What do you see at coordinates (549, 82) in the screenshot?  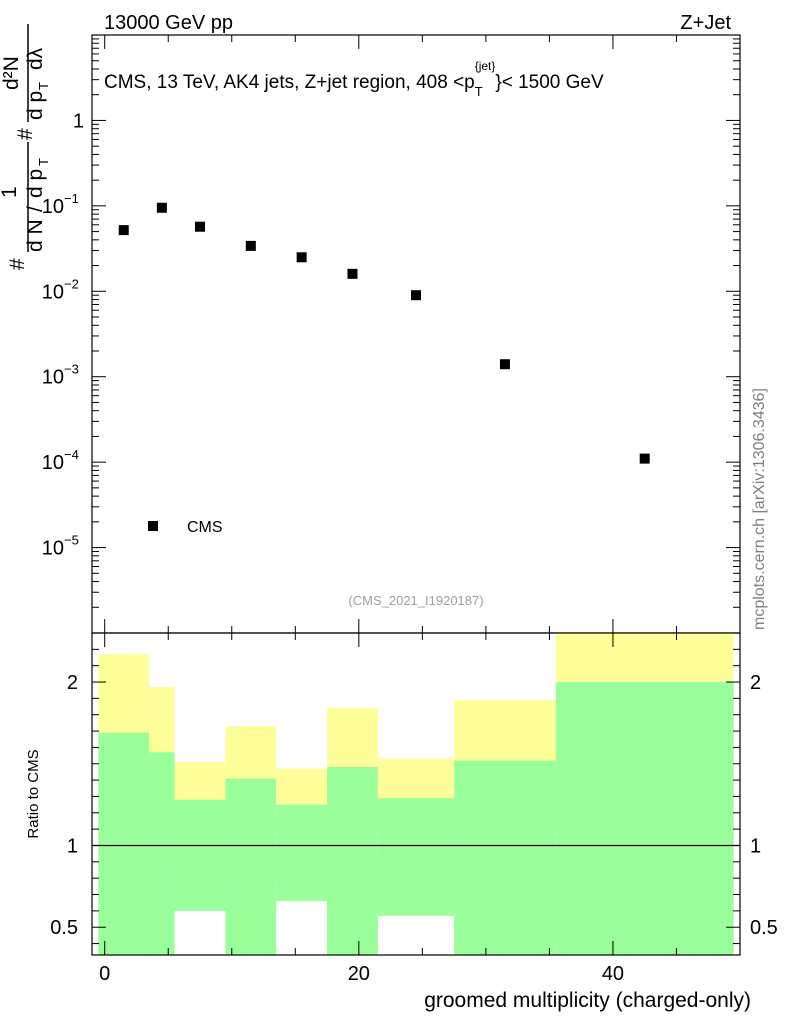 I see `plot-title-after: }< 1500 GeV` at bounding box center [549, 82].